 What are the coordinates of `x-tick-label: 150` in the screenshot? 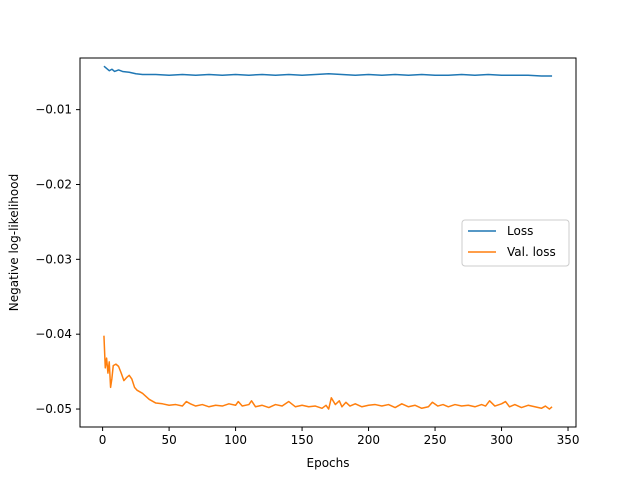 It's located at (302, 440).